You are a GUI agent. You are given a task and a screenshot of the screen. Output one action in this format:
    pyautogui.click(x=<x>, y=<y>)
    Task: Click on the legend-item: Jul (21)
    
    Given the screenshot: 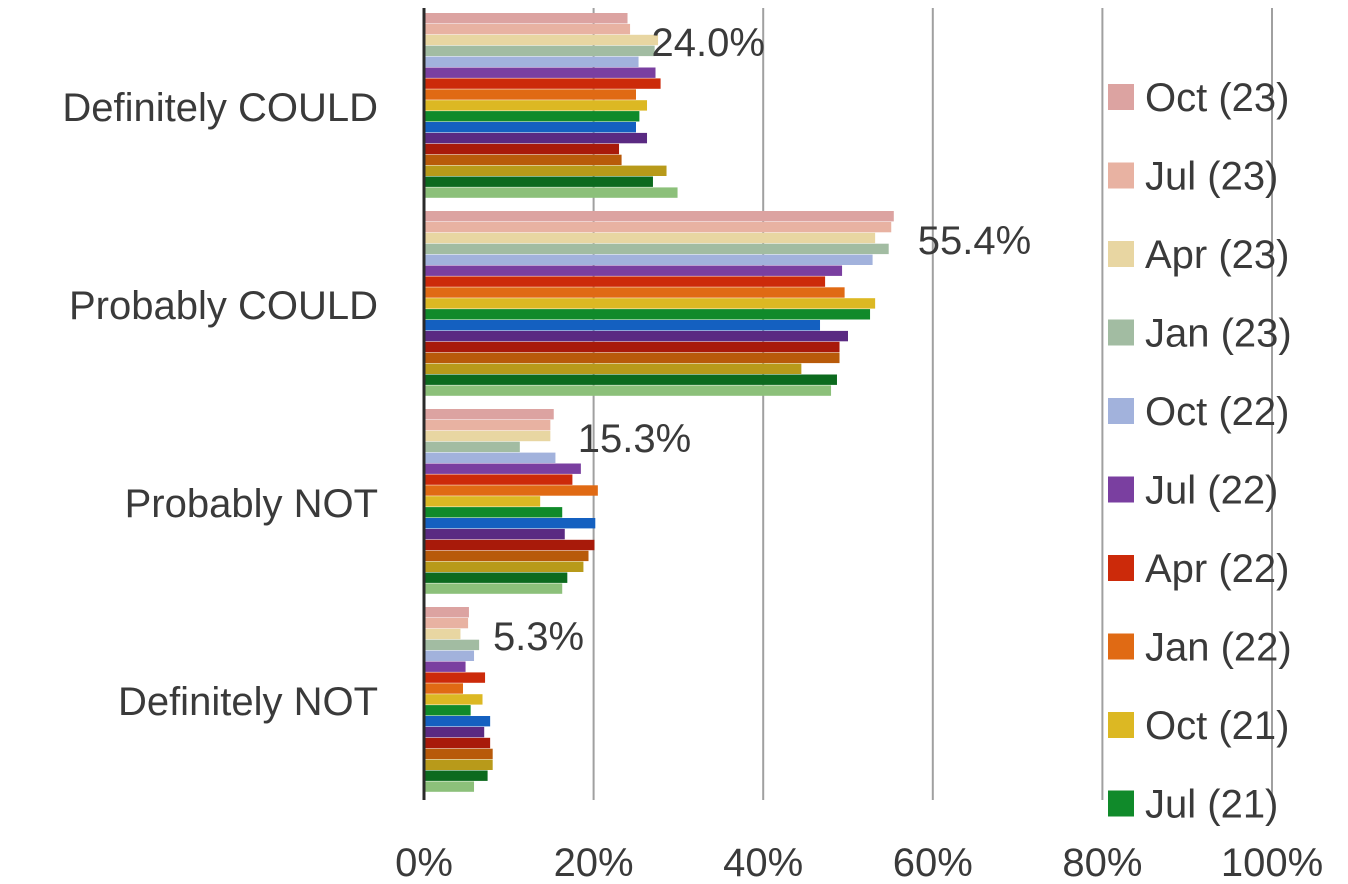 What is the action you would take?
    pyautogui.click(x=1193, y=805)
    